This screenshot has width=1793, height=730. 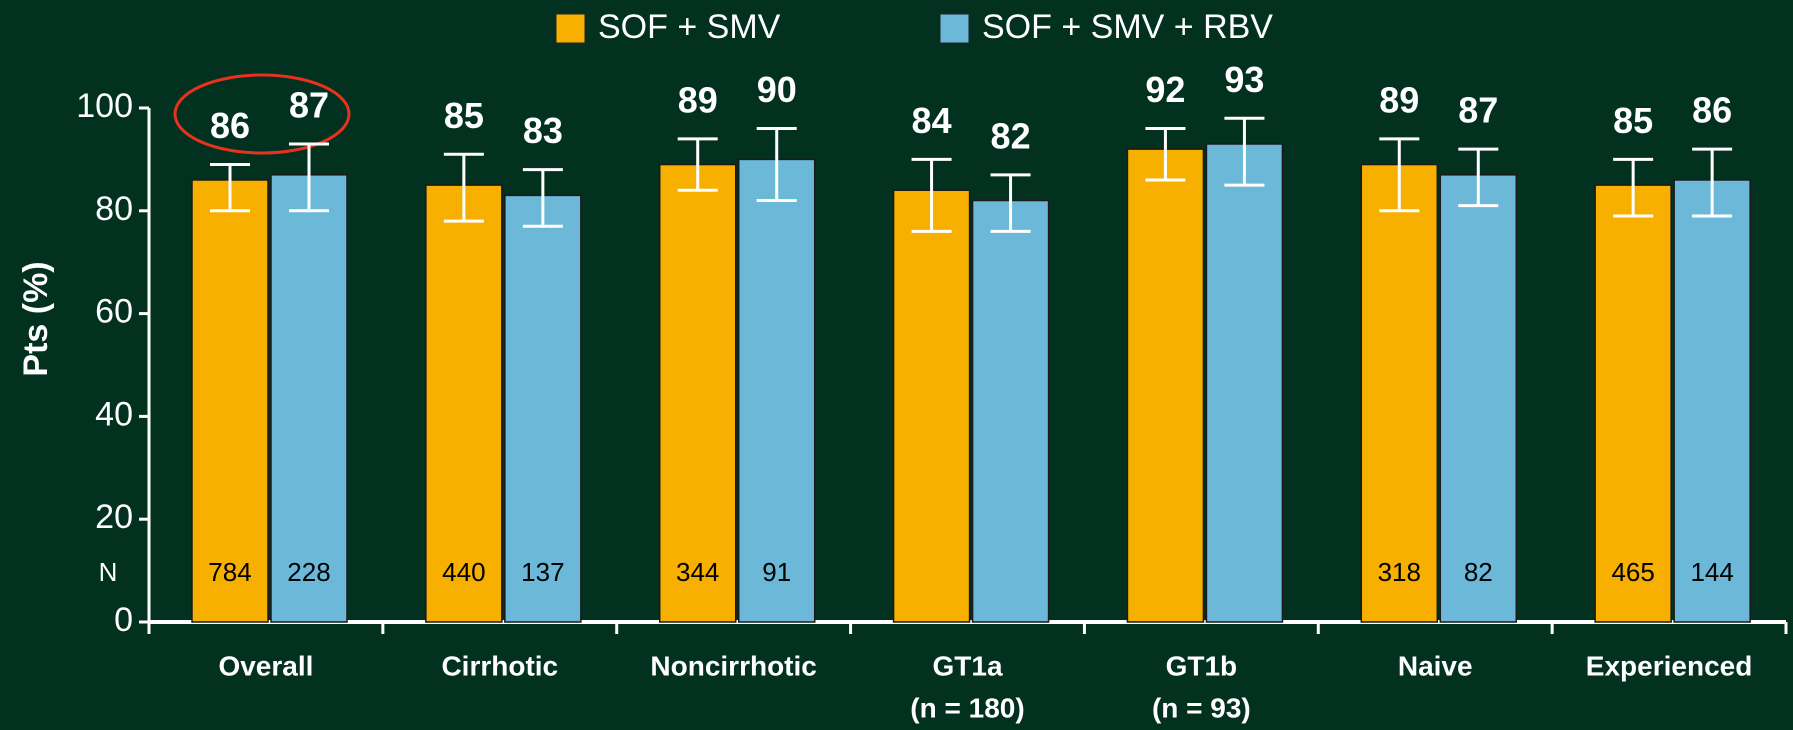 What do you see at coordinates (1711, 572) in the screenshot?
I see `n-value: 144` at bounding box center [1711, 572].